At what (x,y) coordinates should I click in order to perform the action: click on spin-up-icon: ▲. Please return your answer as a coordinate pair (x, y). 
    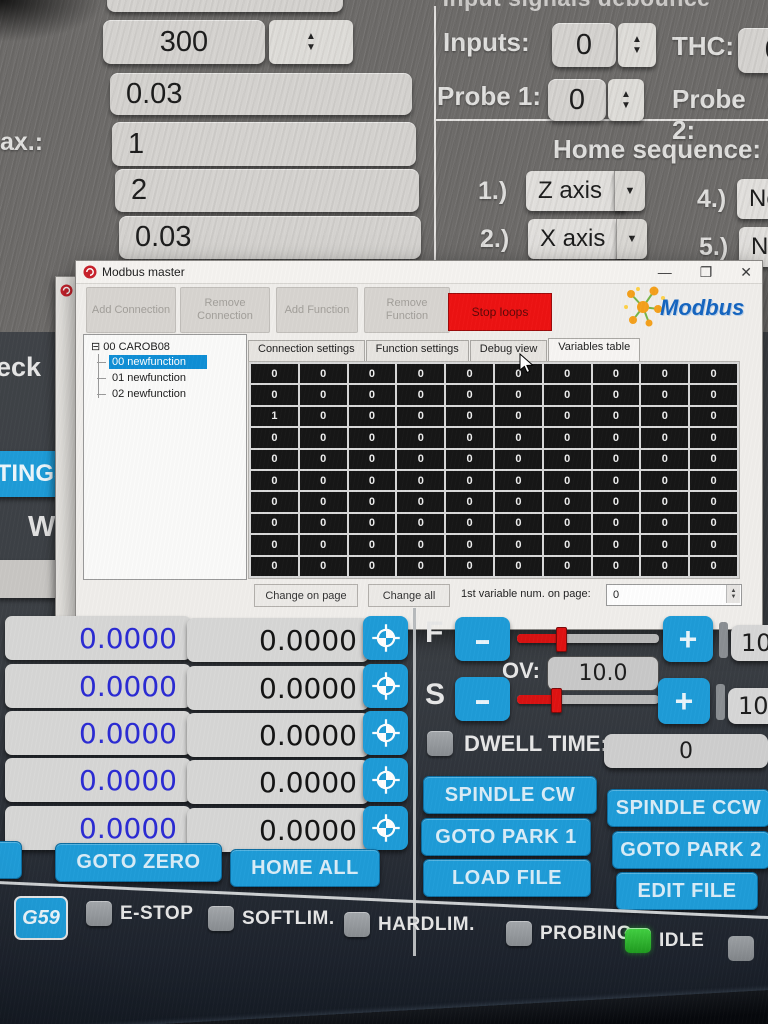
    Looking at the image, I should click on (311, 36).